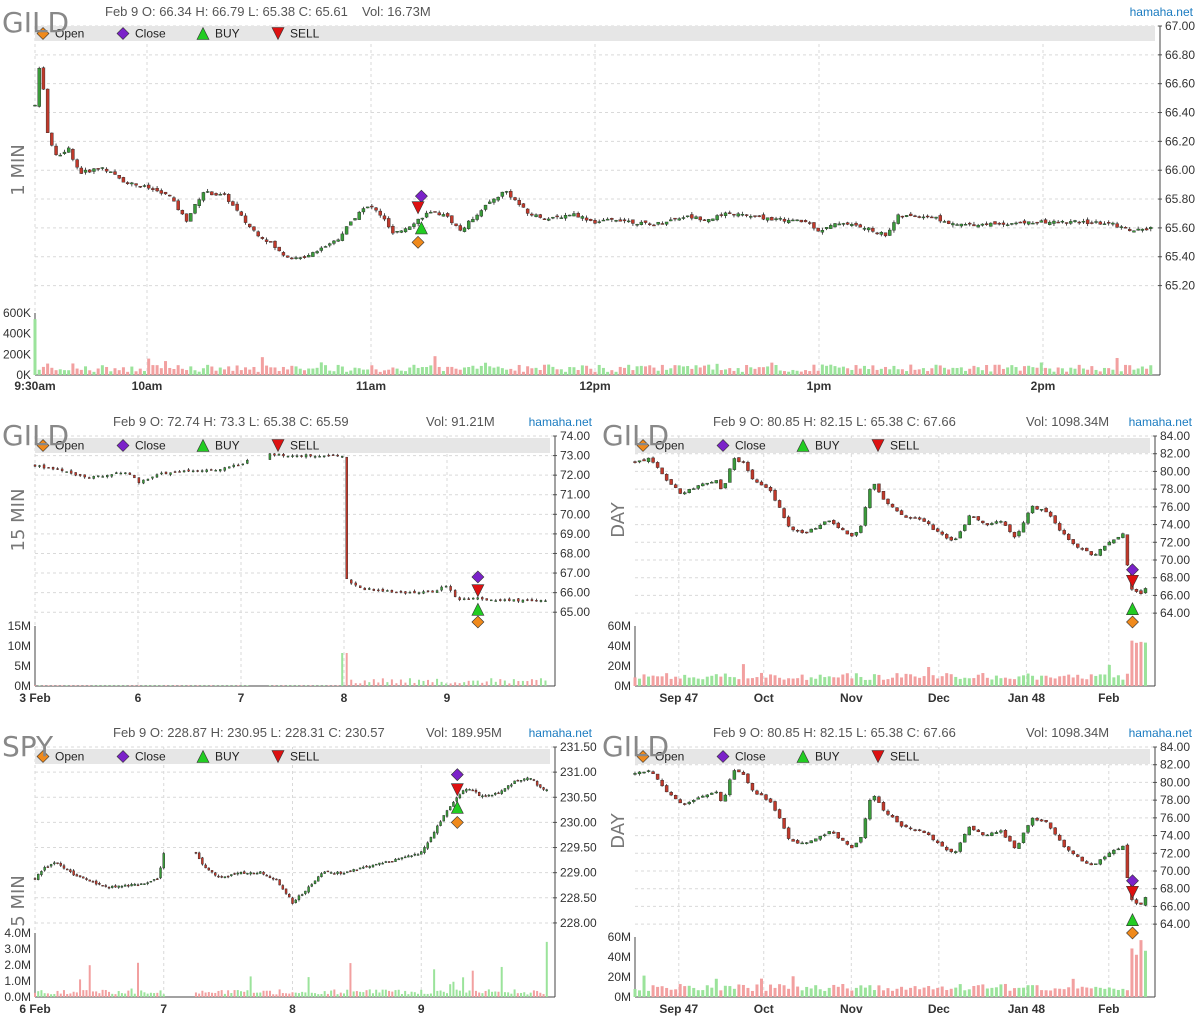  What do you see at coordinates (69, 446) in the screenshot?
I see `legend-open-label: Open` at bounding box center [69, 446].